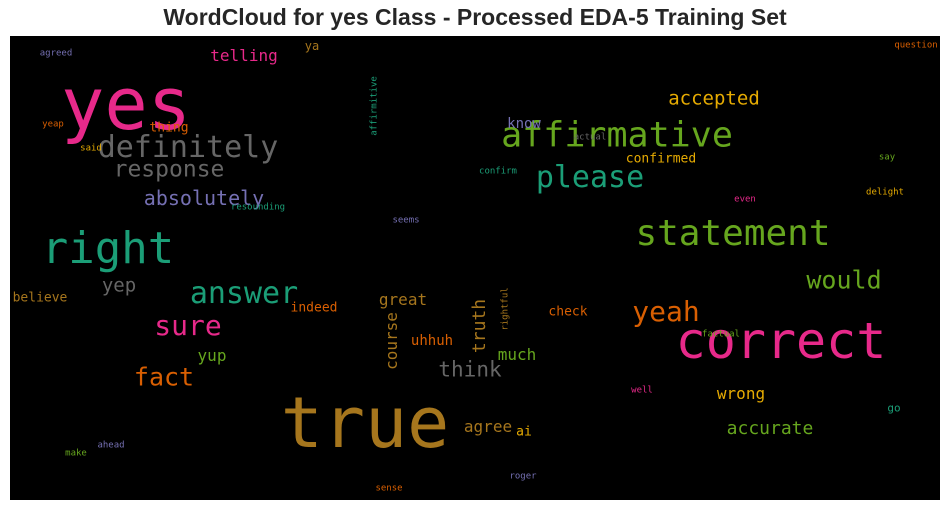 This screenshot has width=950, height=511. Describe the element at coordinates (126, 104) in the screenshot. I see `word-yes: yes` at that location.